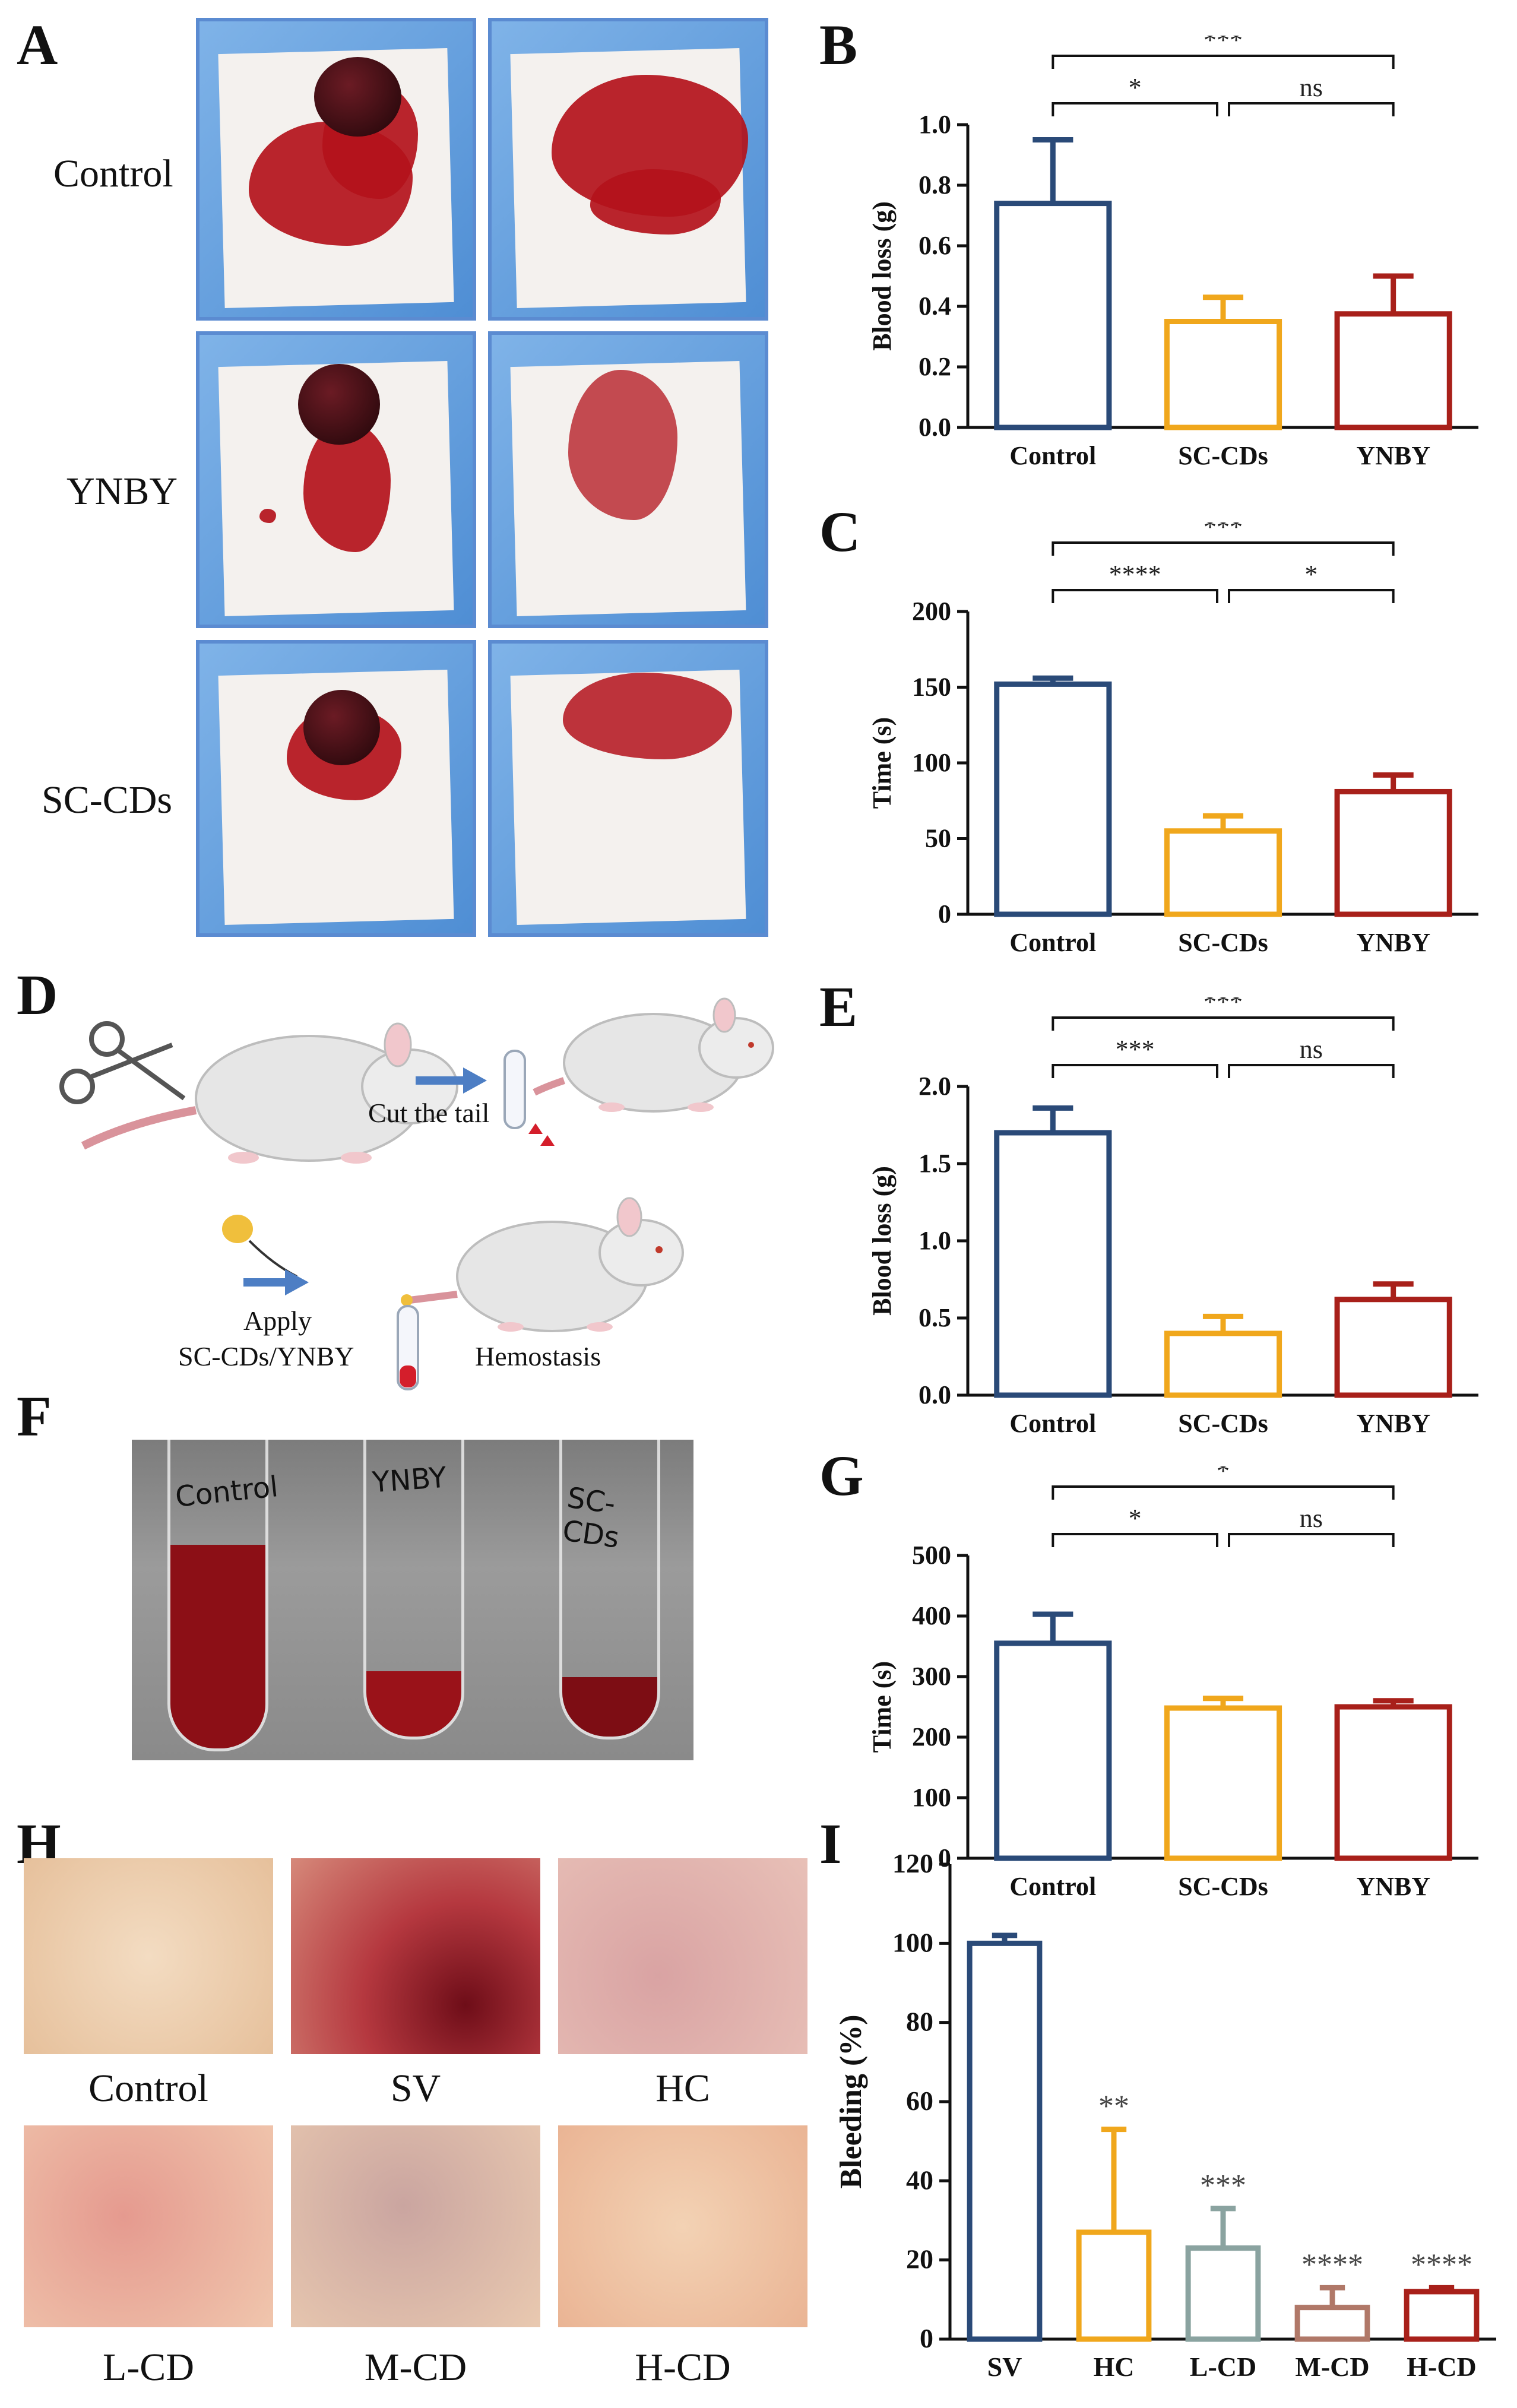 The width and height of the screenshot is (1517, 2408). What do you see at coordinates (148, 2368) in the screenshot?
I see `egg-label-lcd: L-CD` at bounding box center [148, 2368].